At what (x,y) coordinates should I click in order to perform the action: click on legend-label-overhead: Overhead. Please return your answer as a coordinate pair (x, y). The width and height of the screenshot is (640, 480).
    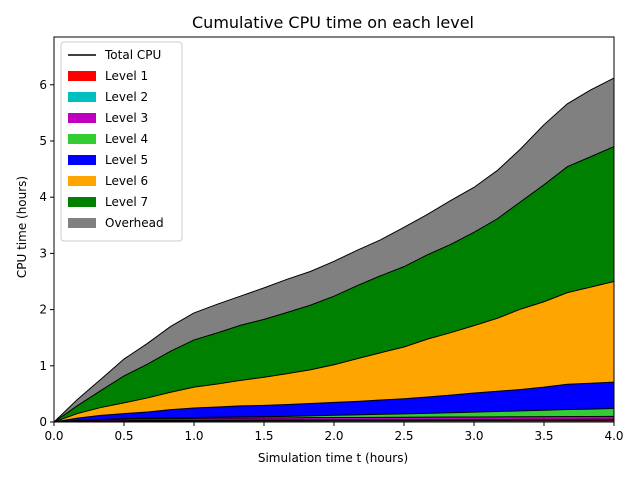
    Looking at the image, I should click on (134, 223).